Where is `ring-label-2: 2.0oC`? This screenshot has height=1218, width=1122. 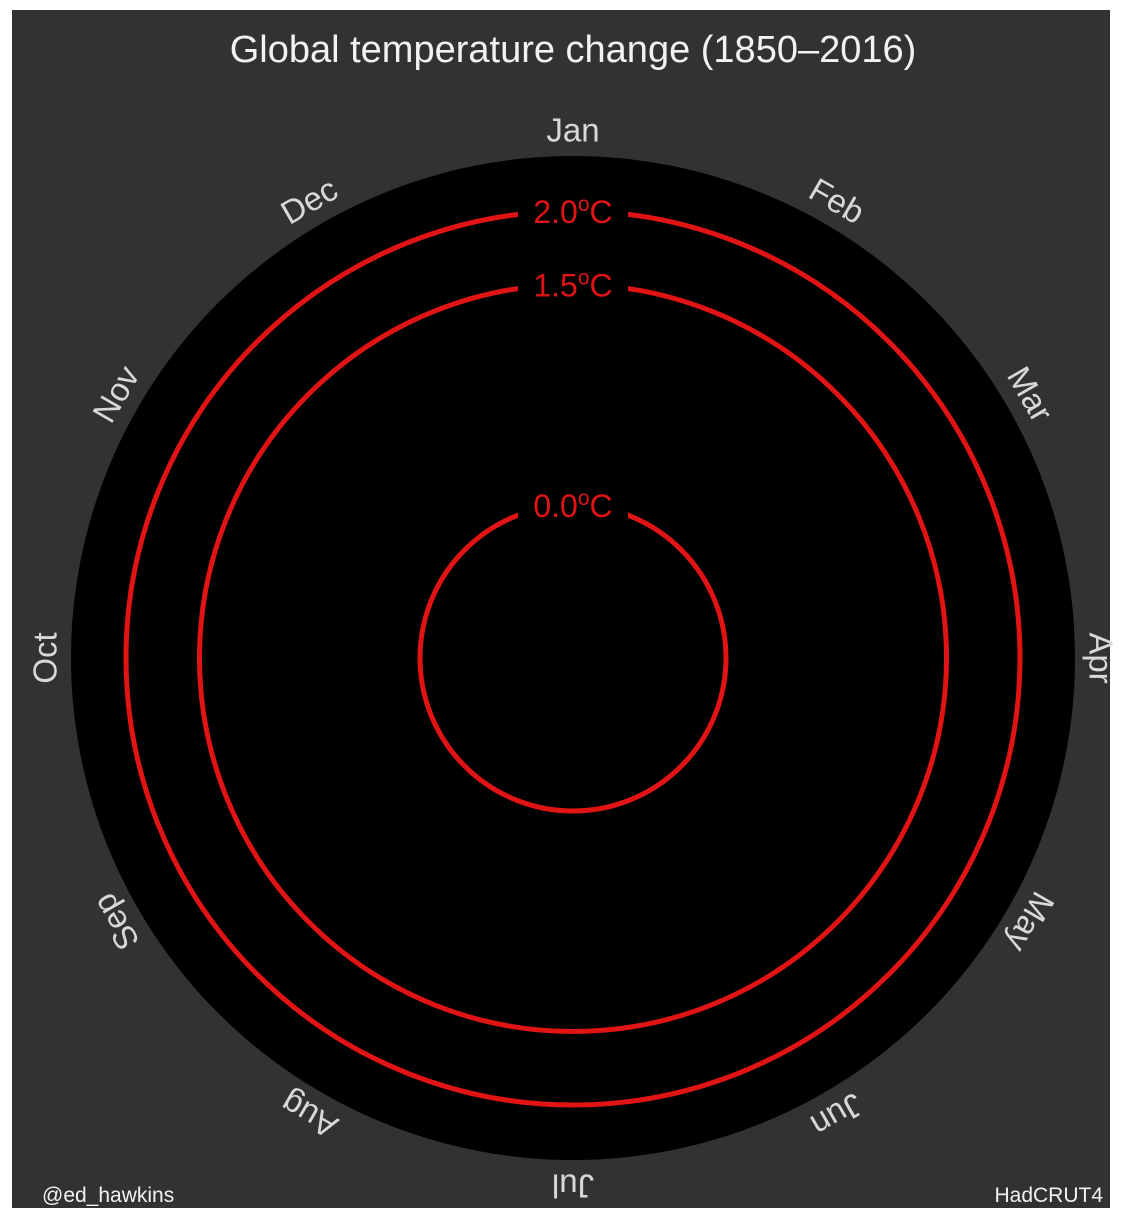
ring-label-2: 2.0oC is located at coordinates (572, 211).